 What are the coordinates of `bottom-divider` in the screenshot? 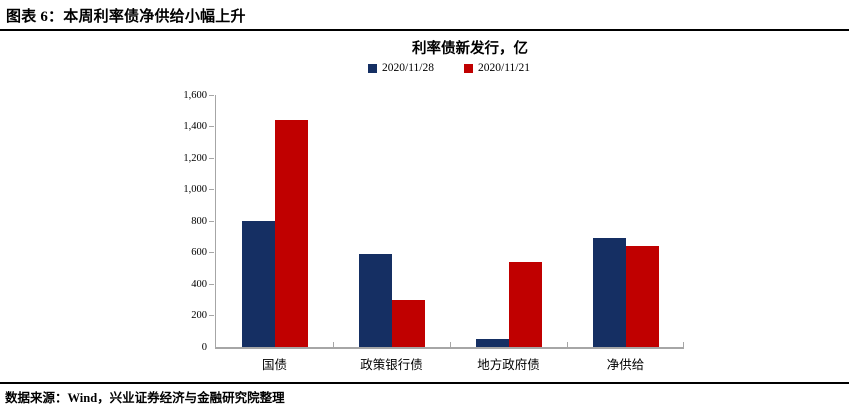 It's located at (424, 383).